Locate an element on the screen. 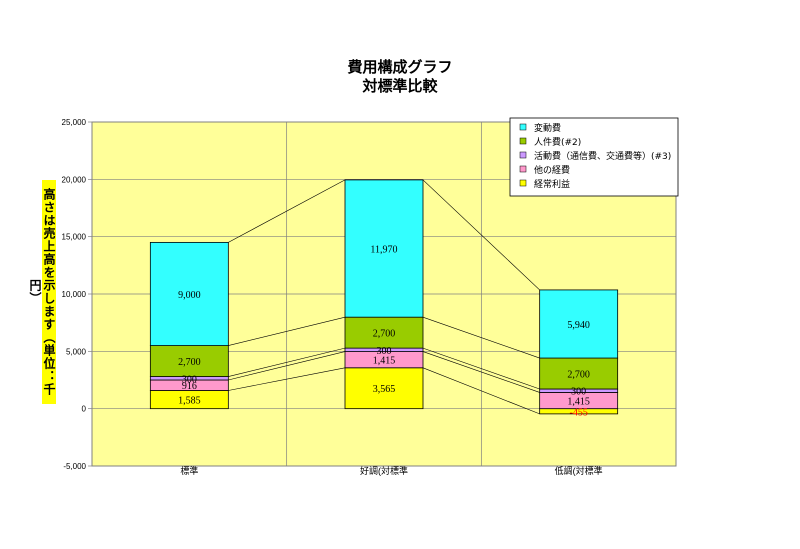 This screenshot has height=549, width=800. legend-label: 他の経費 is located at coordinates (552, 170).